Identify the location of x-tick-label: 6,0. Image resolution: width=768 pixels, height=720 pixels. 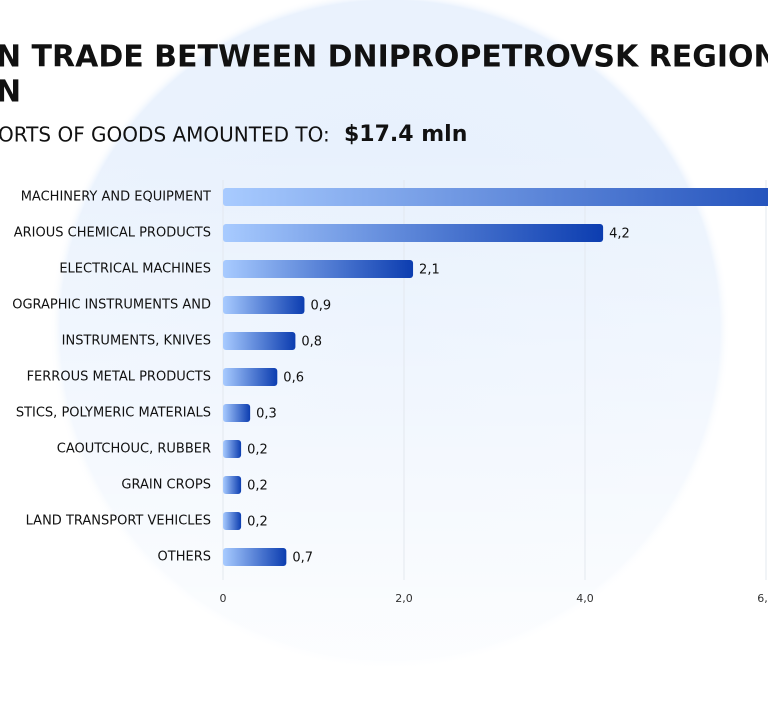
(762, 598).